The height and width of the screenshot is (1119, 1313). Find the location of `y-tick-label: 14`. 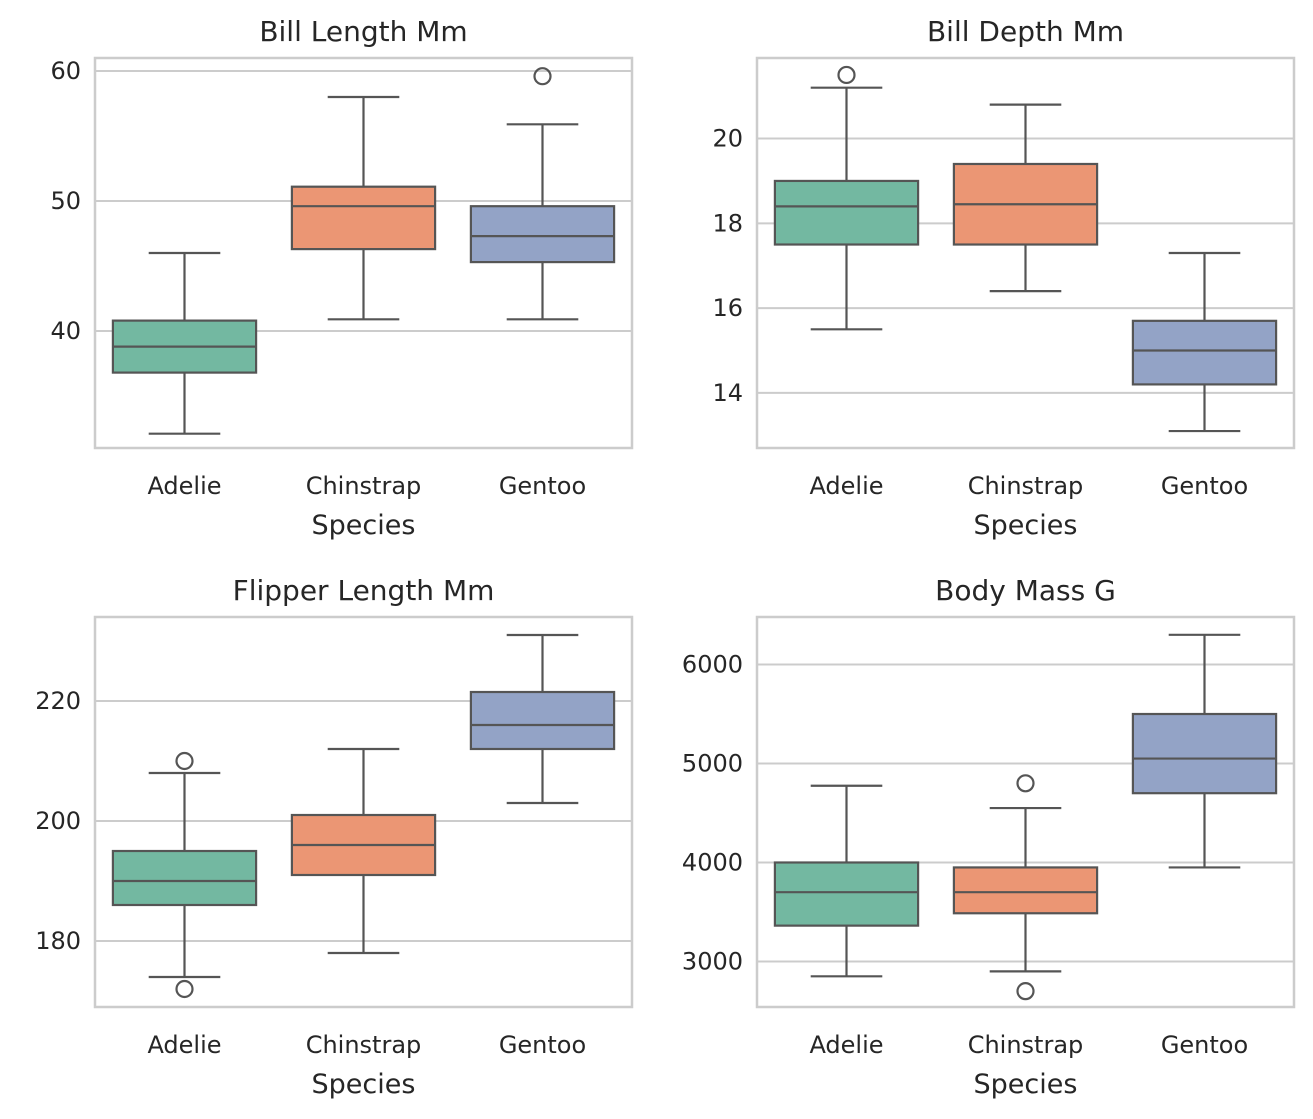

y-tick-label: 14 is located at coordinates (727, 393).